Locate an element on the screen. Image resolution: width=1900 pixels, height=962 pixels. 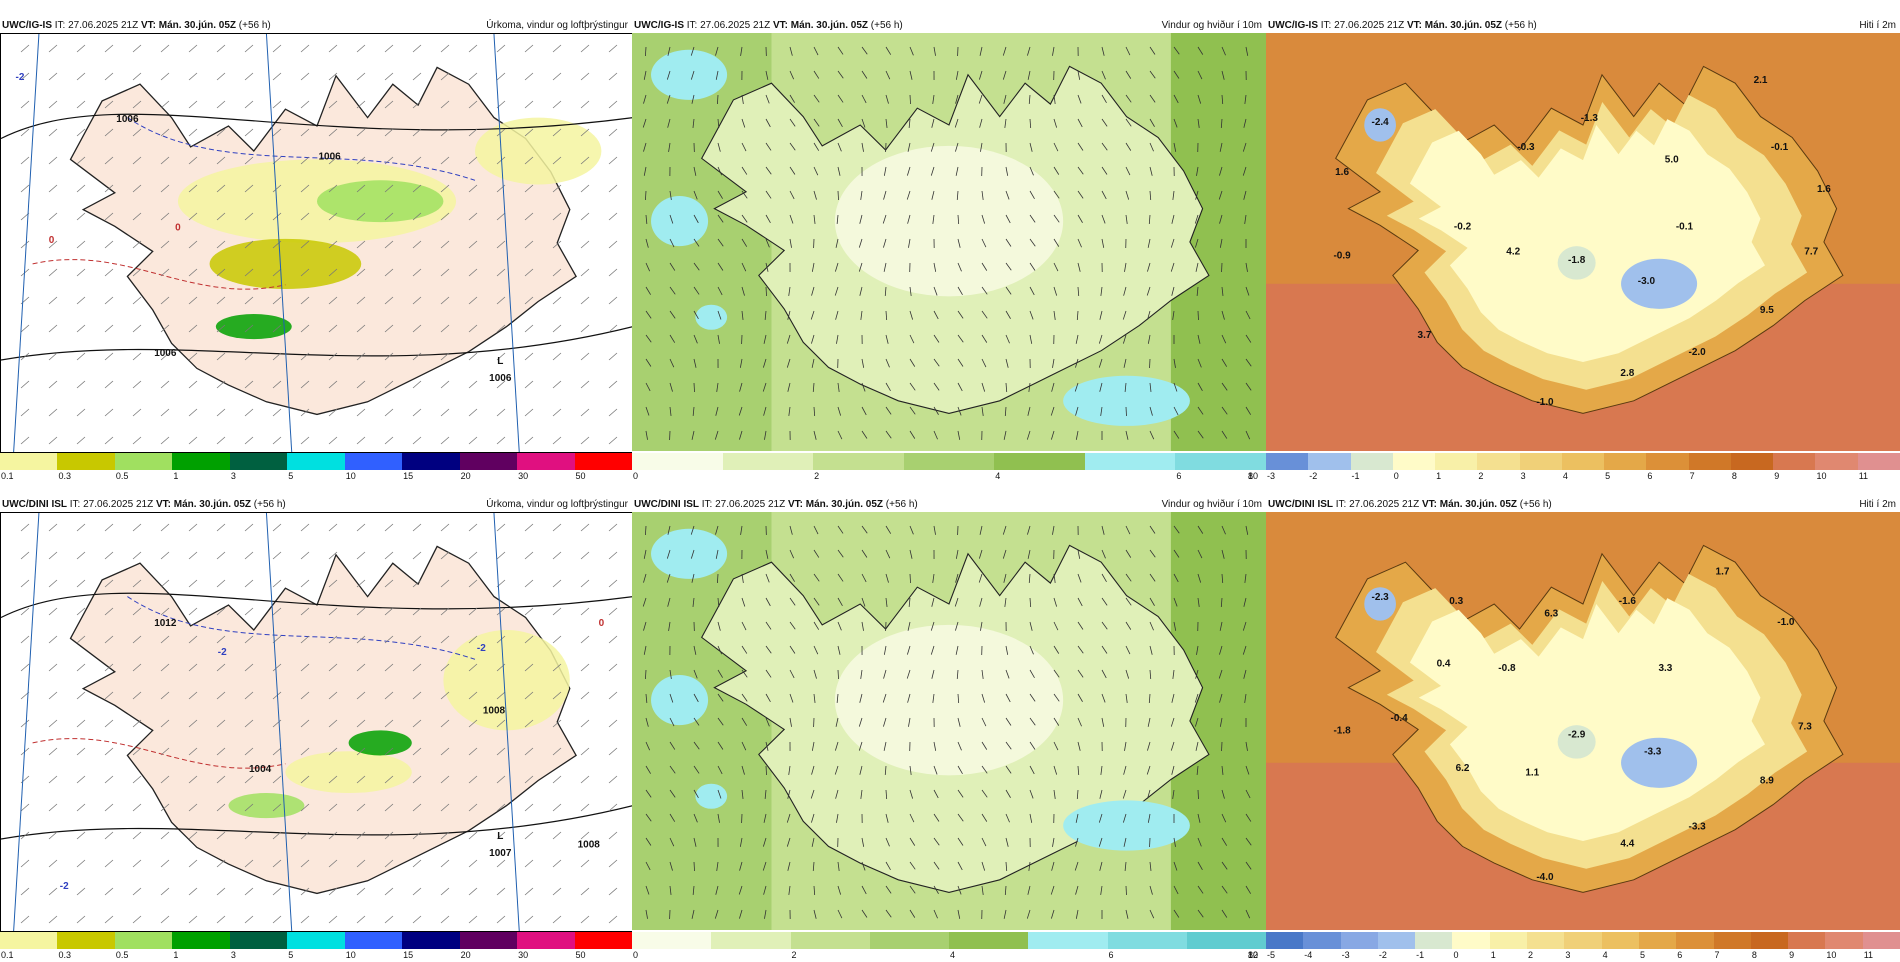
map-value-label: 1012 is located at coordinates (165, 623).